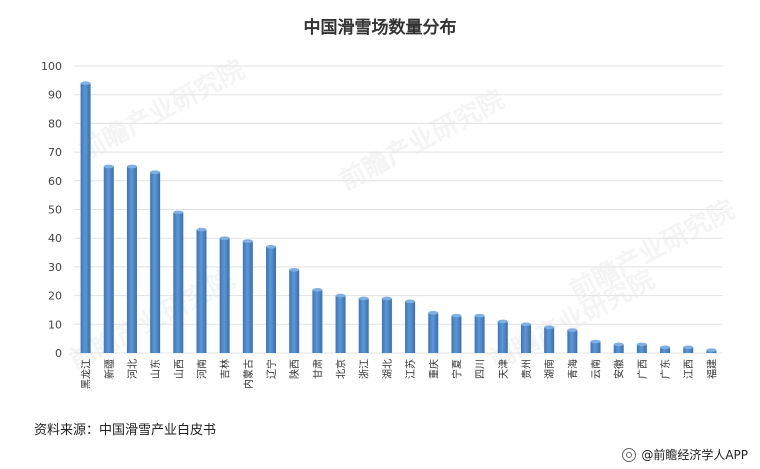 This screenshot has height=469, width=760. I want to click on y-axis: 0 10 20 30 40 50 60 70 80 90 100, so click(51, 210).